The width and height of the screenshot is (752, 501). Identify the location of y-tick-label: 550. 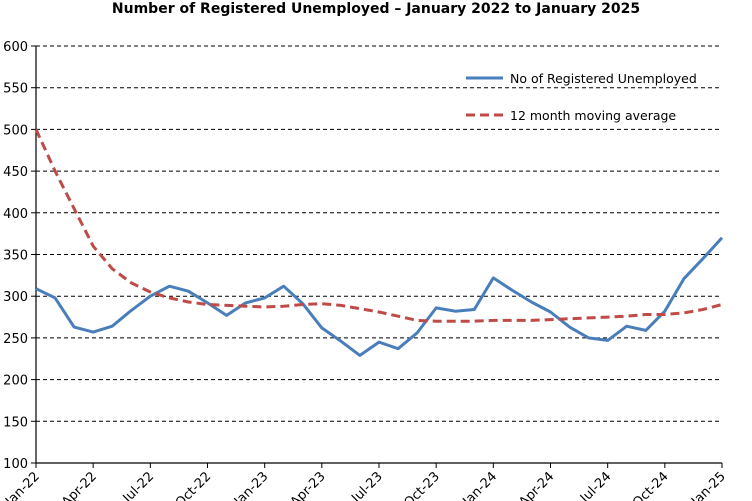
(15, 89).